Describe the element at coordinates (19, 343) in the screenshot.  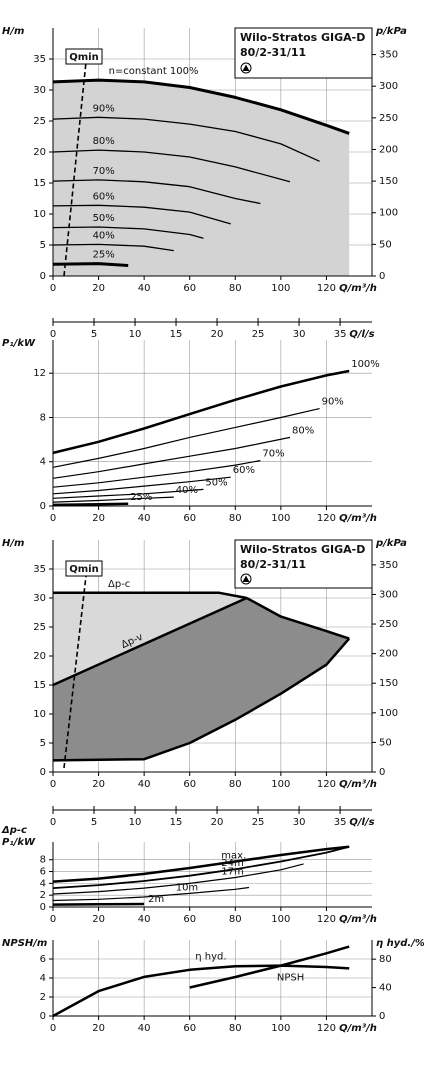
I see `y-axis-label: P₁/kW` at that location.